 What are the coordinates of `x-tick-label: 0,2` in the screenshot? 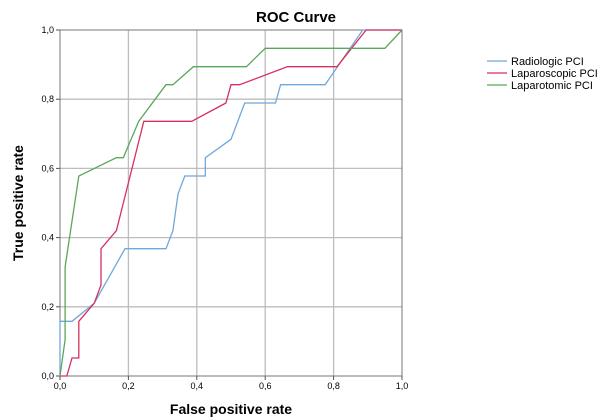 It's located at (128, 386).